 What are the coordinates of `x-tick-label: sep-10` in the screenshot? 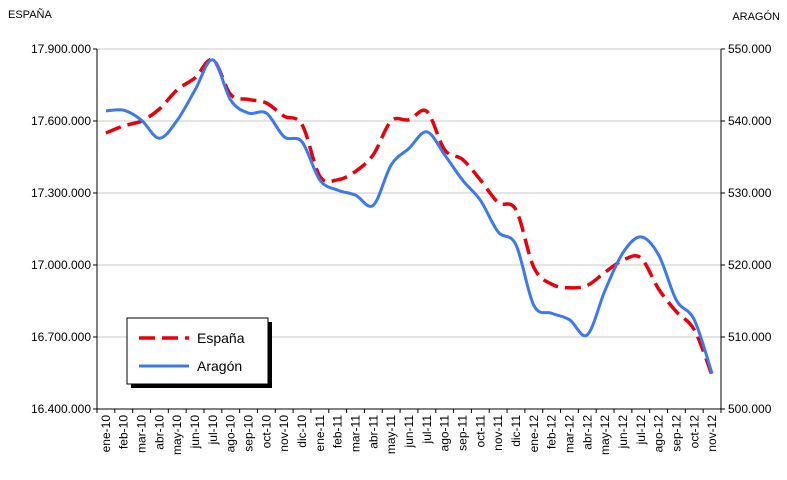 It's located at (249, 433).